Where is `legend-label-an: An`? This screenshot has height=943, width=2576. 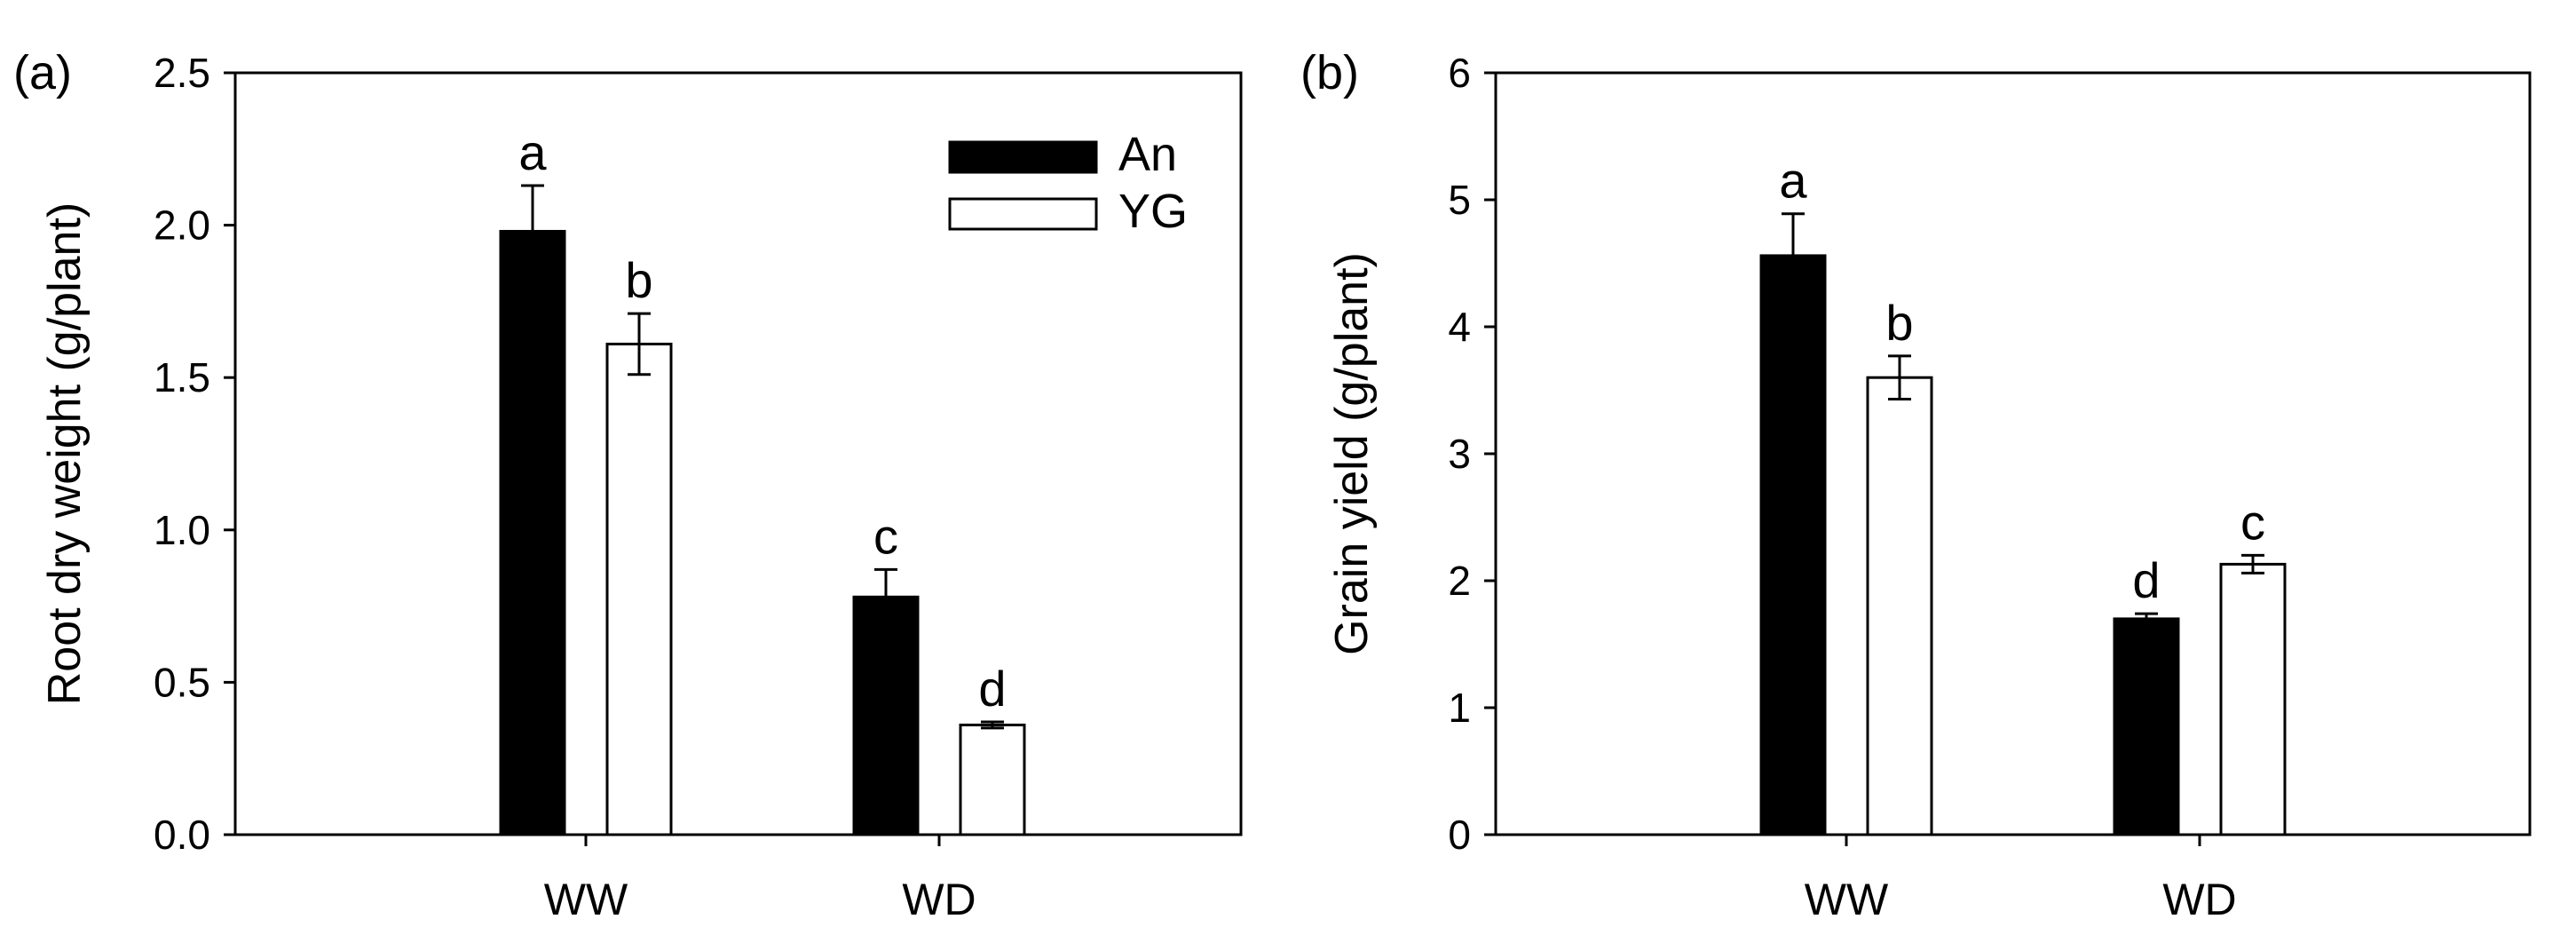 legend-label-an: An is located at coordinates (1147, 154).